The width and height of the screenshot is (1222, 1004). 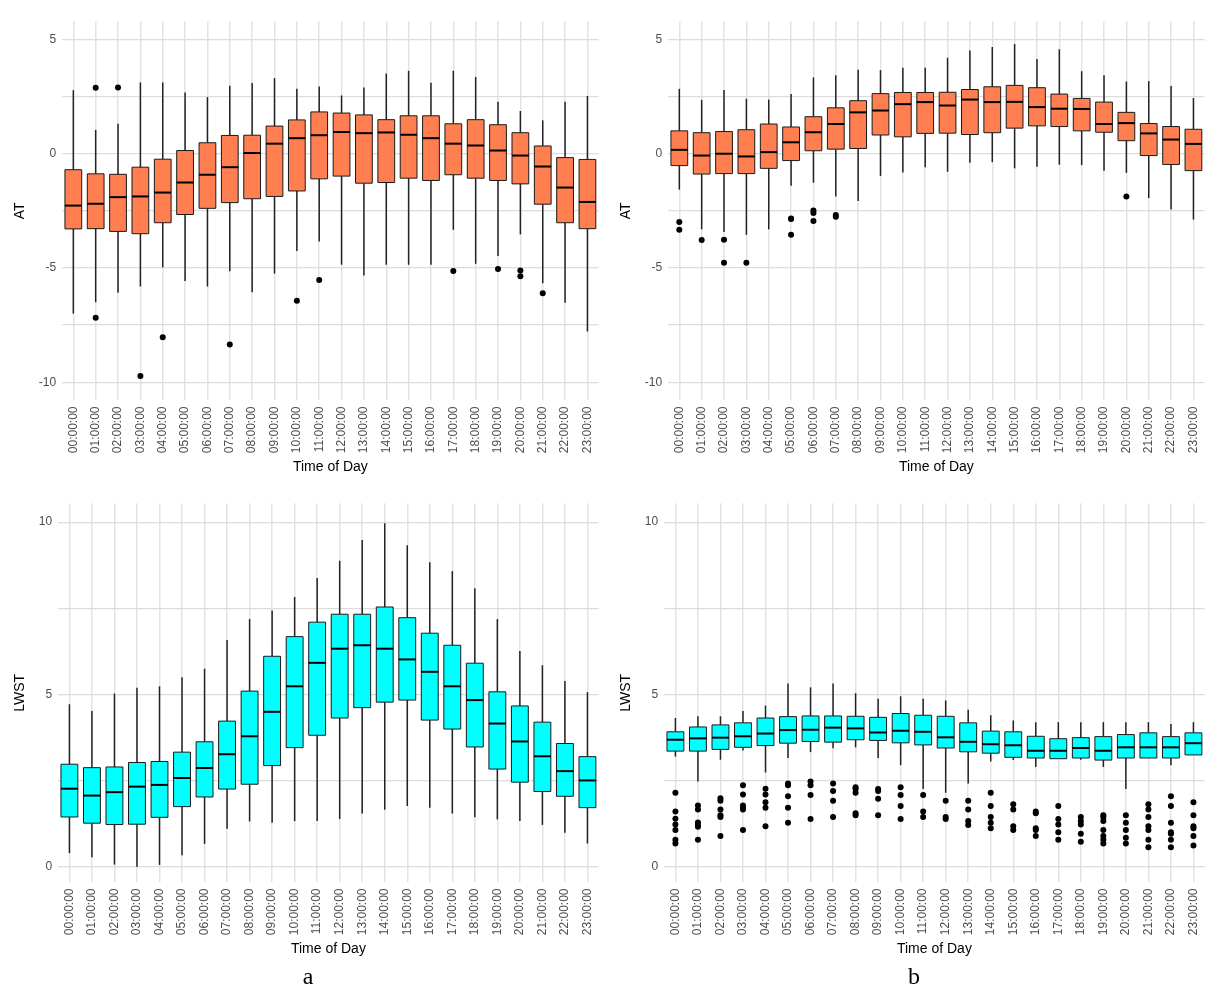 What do you see at coordinates (308, 976) in the screenshot?
I see `text: a` at bounding box center [308, 976].